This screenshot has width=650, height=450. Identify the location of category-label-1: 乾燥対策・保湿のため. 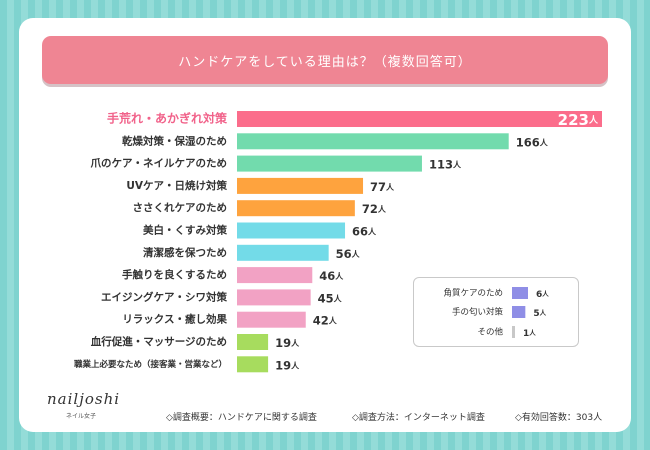
(174, 140).